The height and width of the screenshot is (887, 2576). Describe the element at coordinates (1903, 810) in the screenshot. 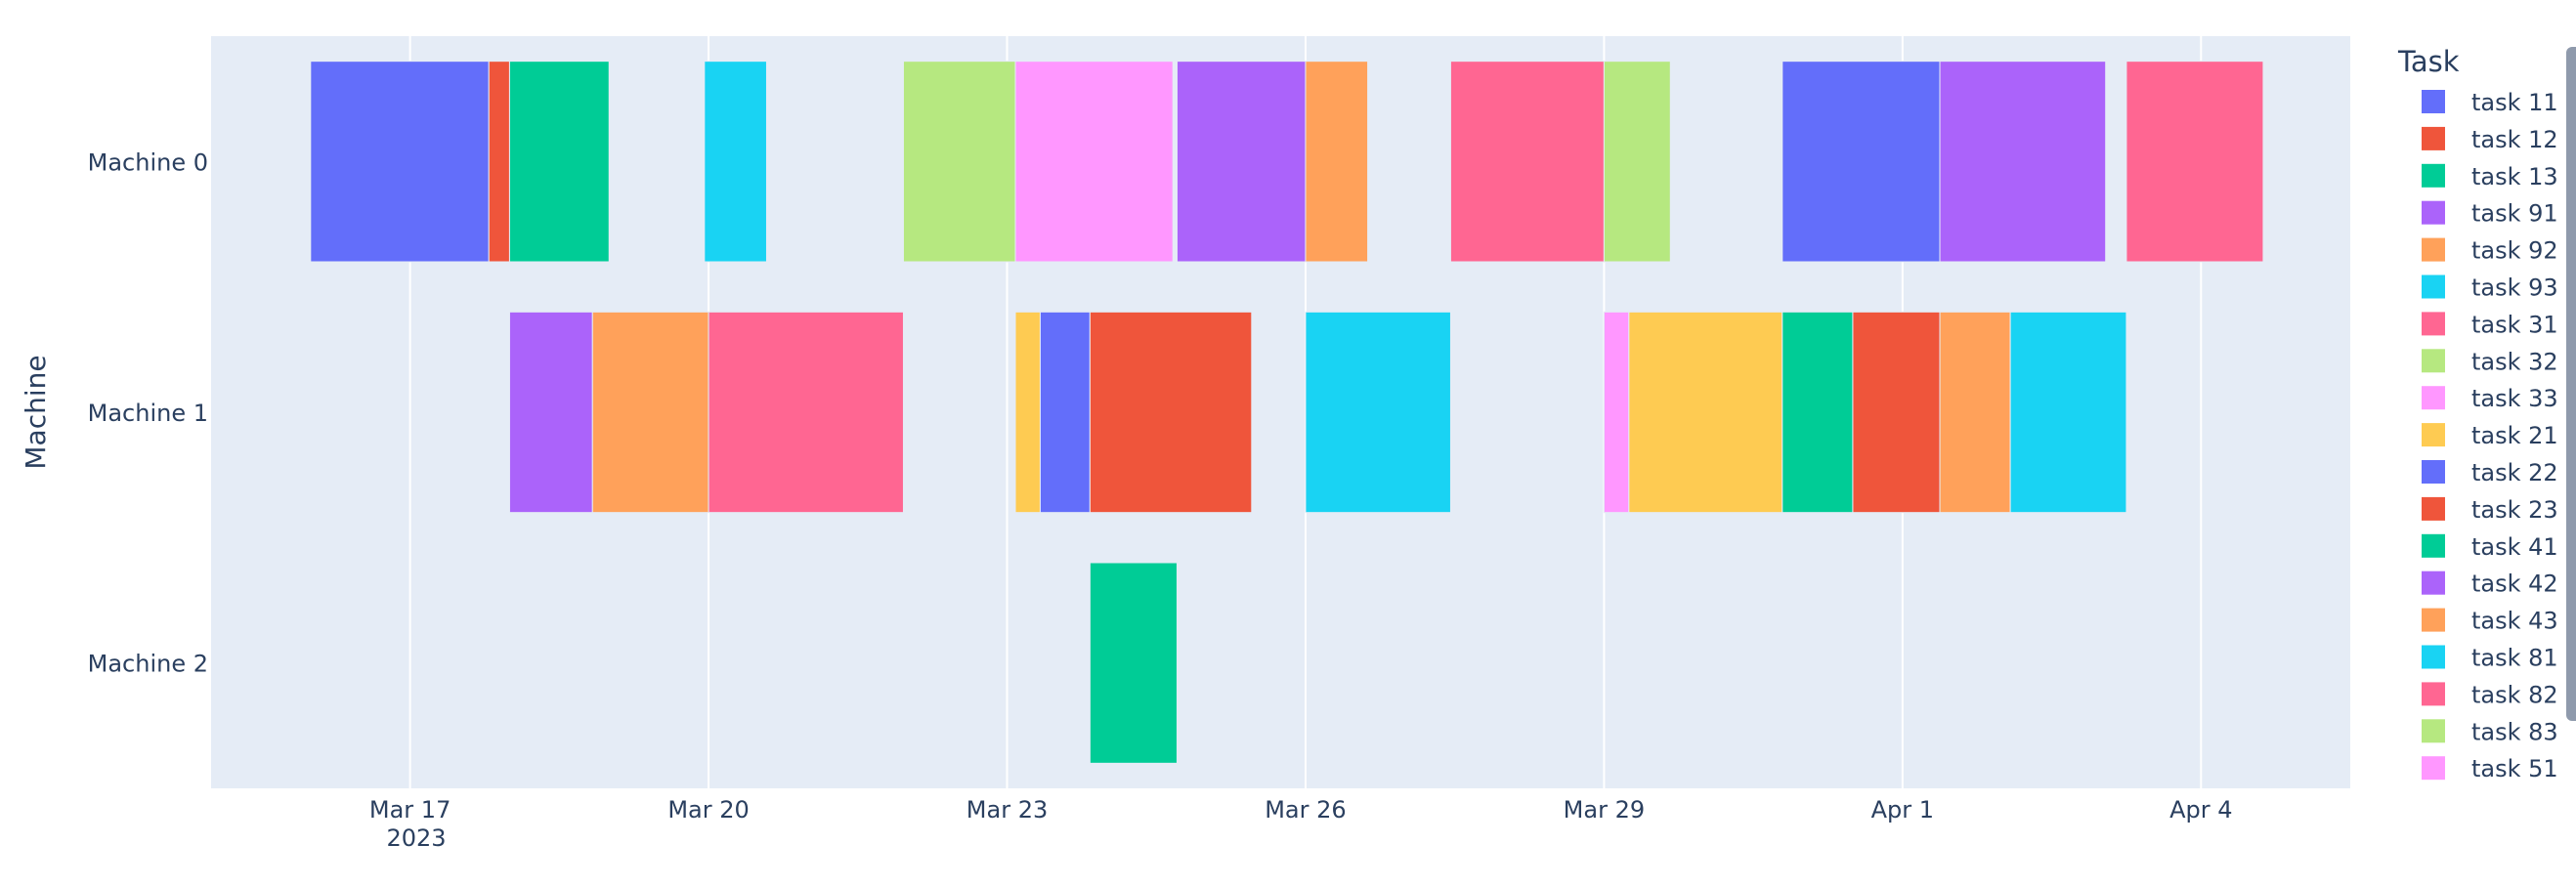

I see `x-tick-label: Apr 1` at that location.